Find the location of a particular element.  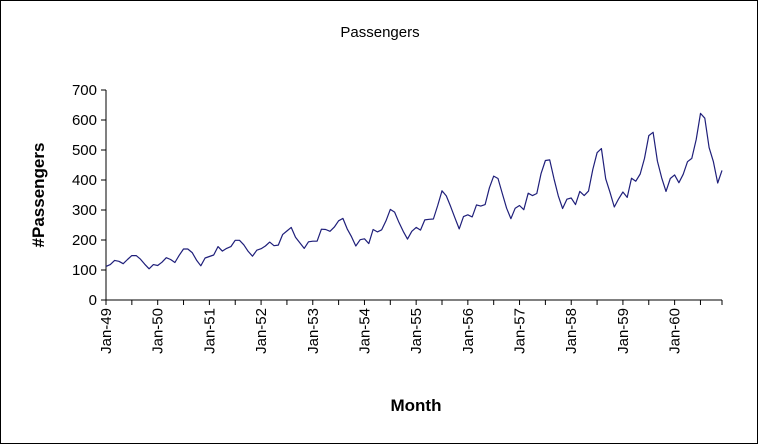

x-tick-label: Jan-56 is located at coordinates (468, 331).